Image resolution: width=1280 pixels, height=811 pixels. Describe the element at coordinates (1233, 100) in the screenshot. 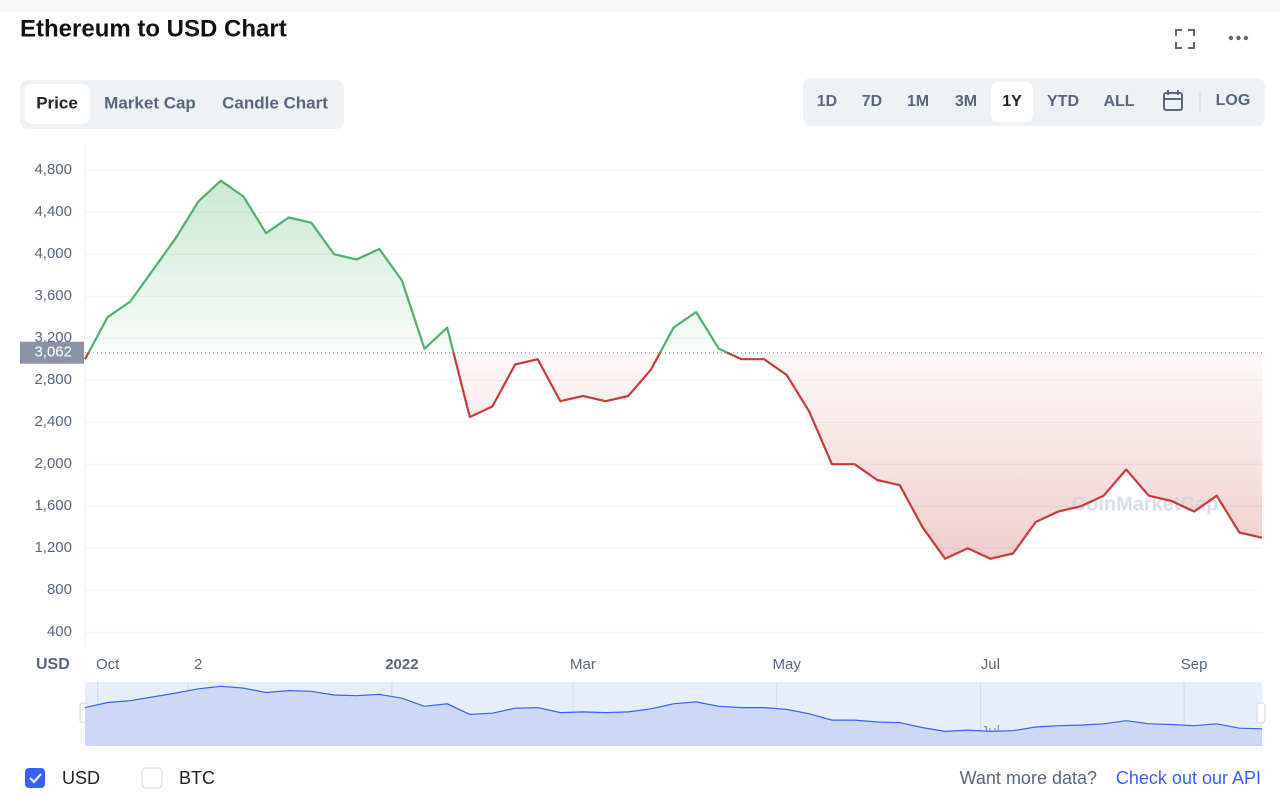

I see `log-button: LOG` at that location.